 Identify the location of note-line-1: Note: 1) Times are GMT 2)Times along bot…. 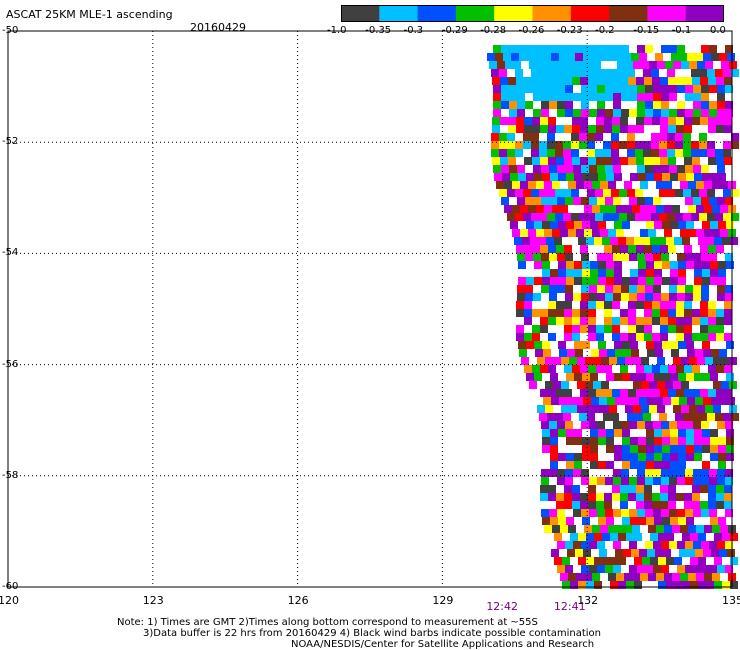
(327, 622).